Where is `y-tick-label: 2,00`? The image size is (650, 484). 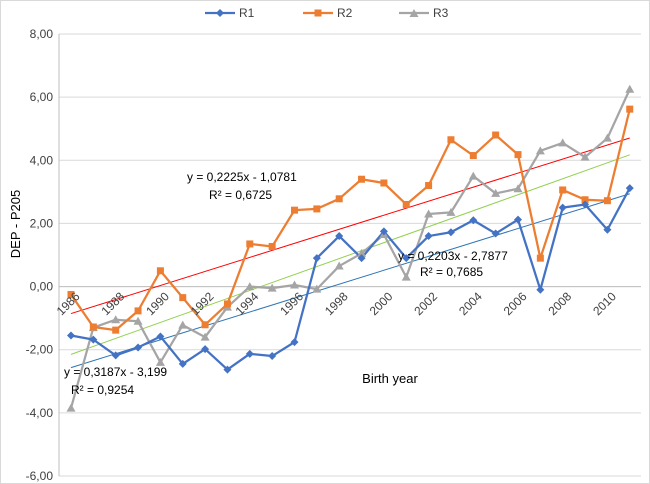
y-tick-label: 2,00 is located at coordinates (42, 223).